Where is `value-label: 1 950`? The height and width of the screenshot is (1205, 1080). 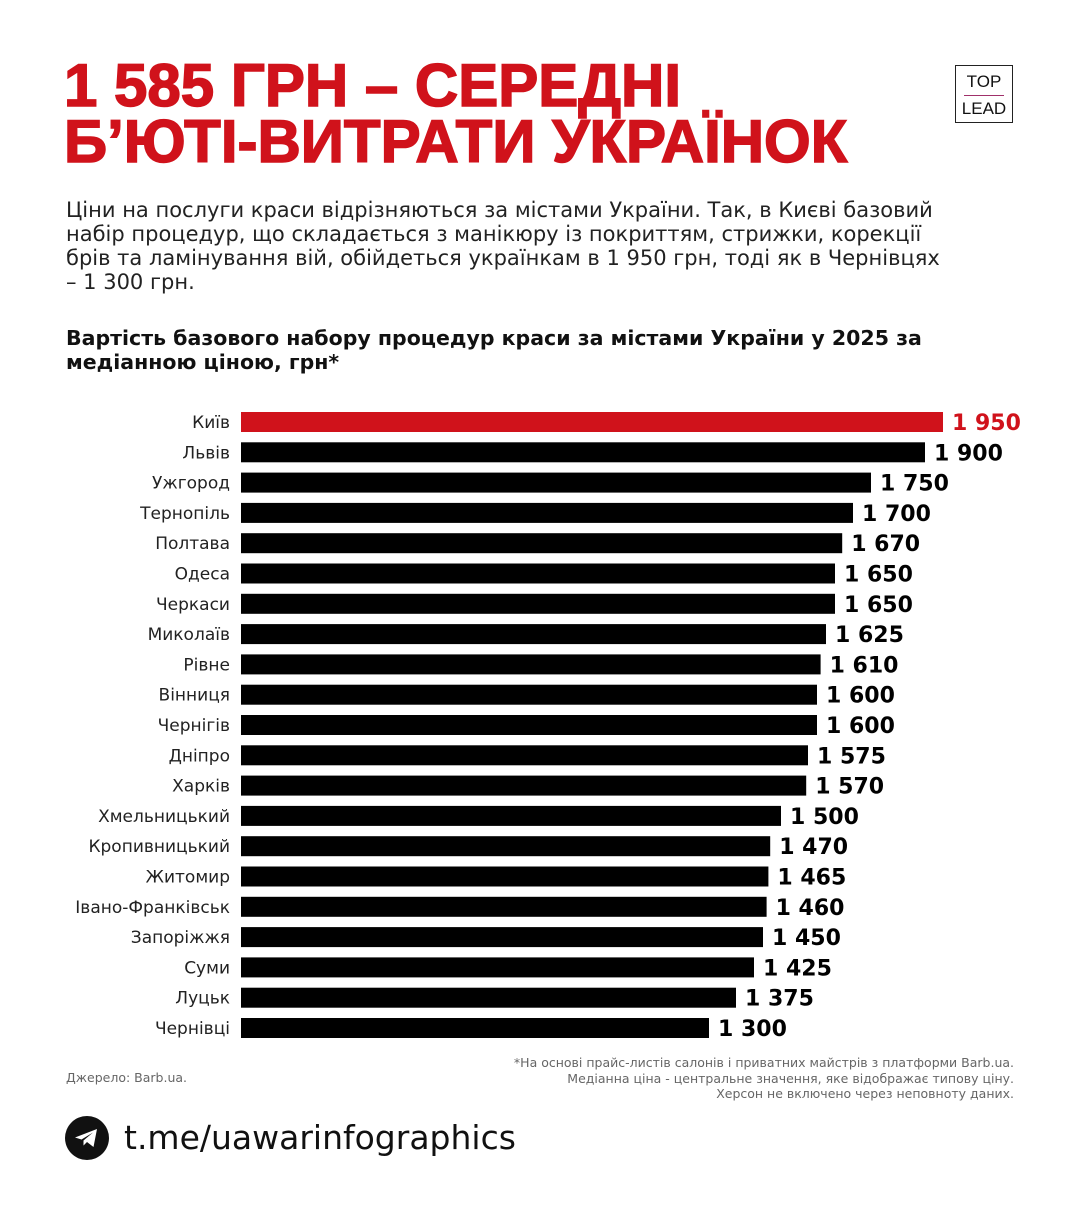
value-label: 1 950 is located at coordinates (986, 423).